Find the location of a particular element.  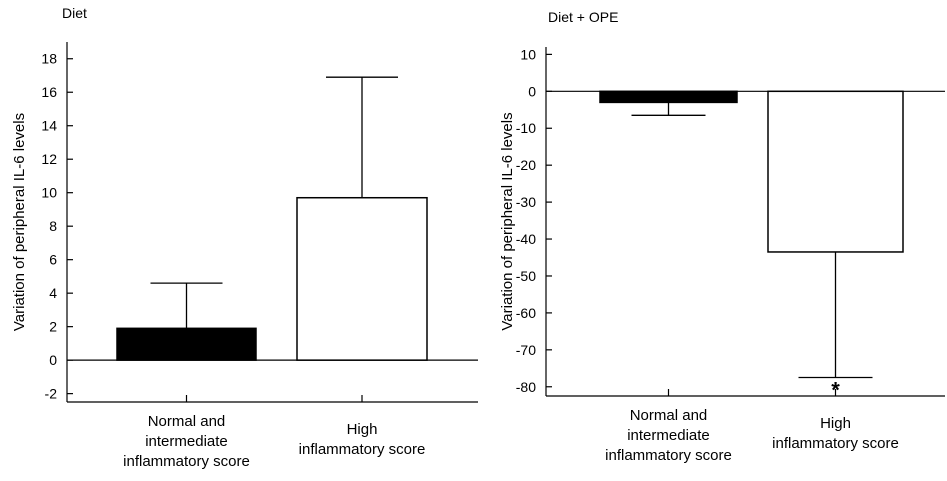

y-tick-label: 12 is located at coordinates (49, 159).